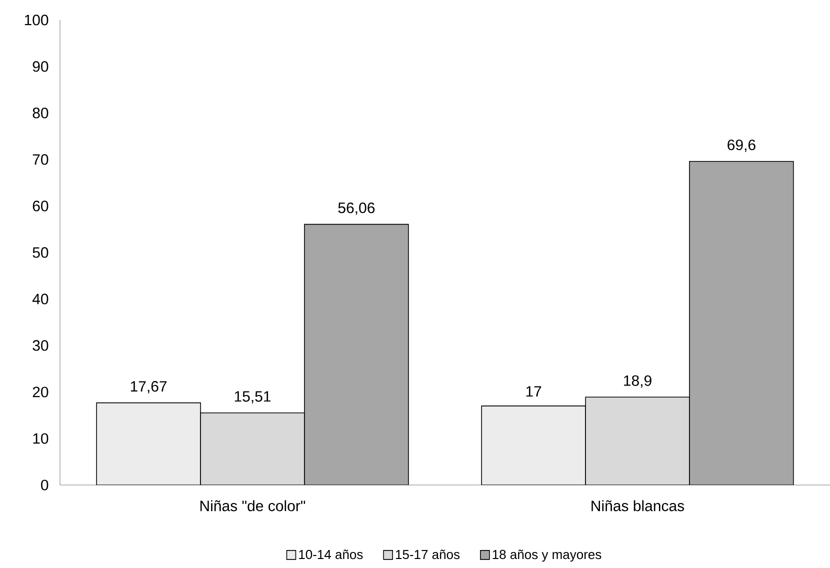 This screenshot has width=830, height=568. I want to click on data-label: 18,9, so click(638, 381).